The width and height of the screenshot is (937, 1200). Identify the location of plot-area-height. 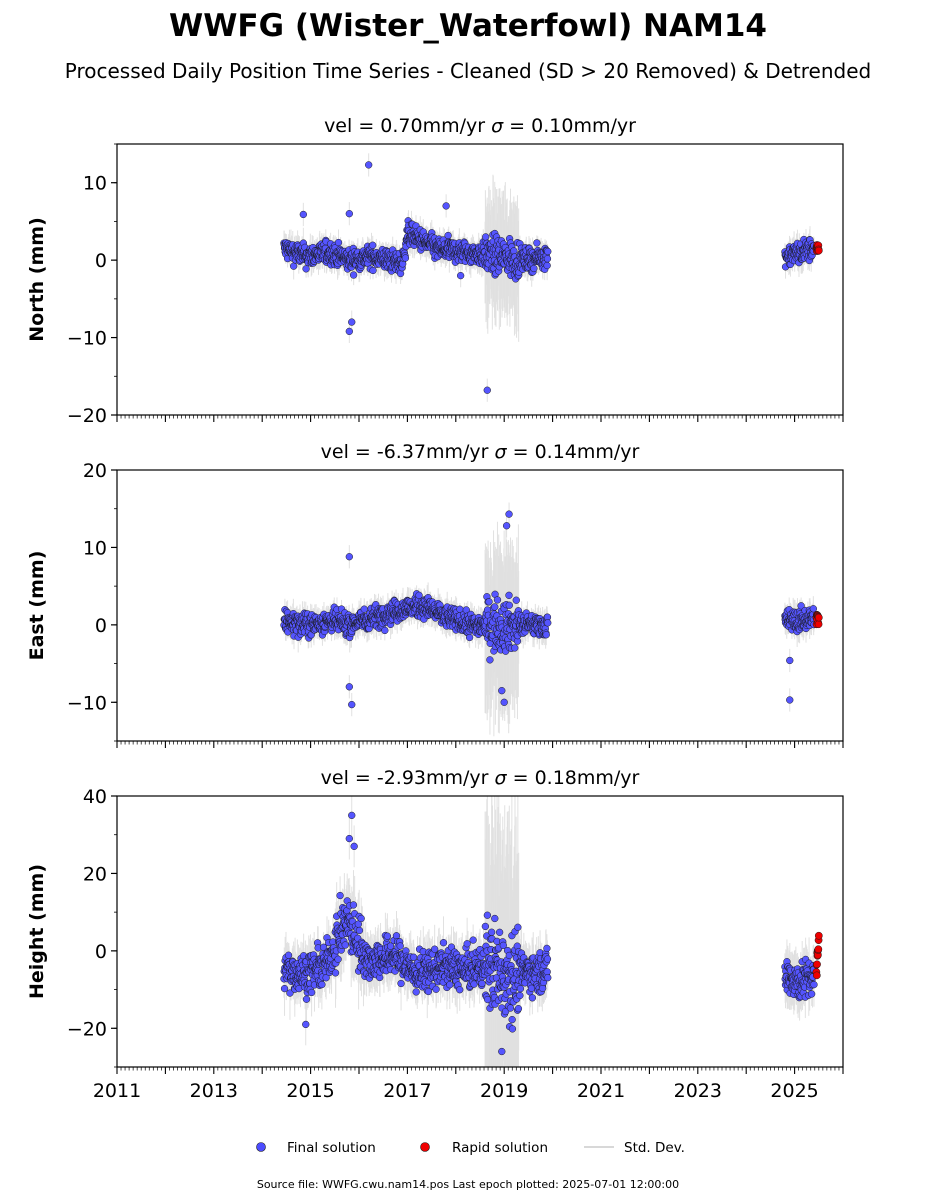
(551, 931).